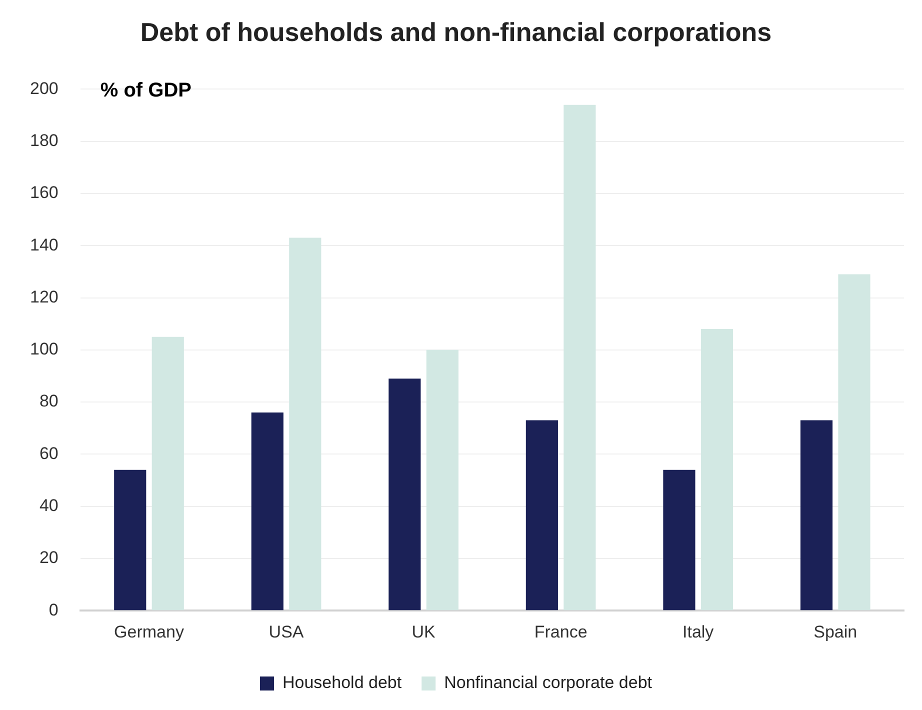 This screenshot has height=710, width=922. I want to click on legend-label: Household debt, so click(342, 682).